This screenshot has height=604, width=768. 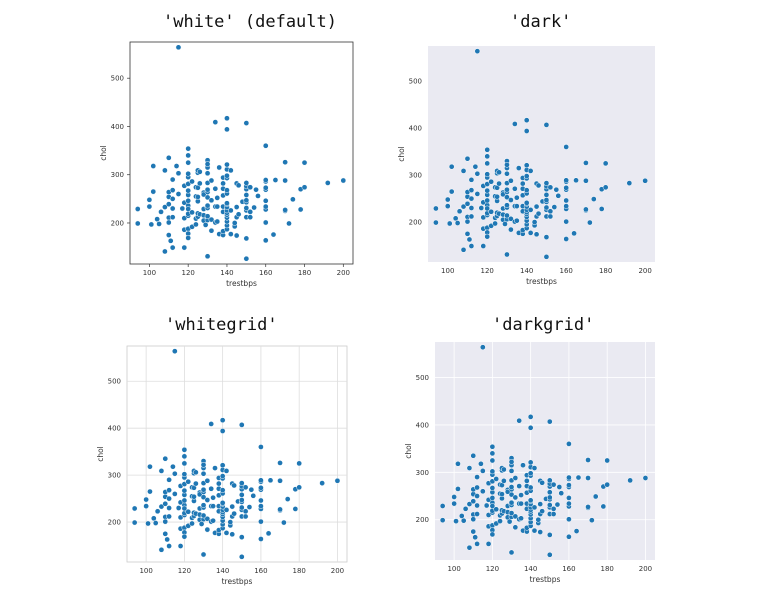 I want to click on x-tick: 140, so click(x=227, y=270).